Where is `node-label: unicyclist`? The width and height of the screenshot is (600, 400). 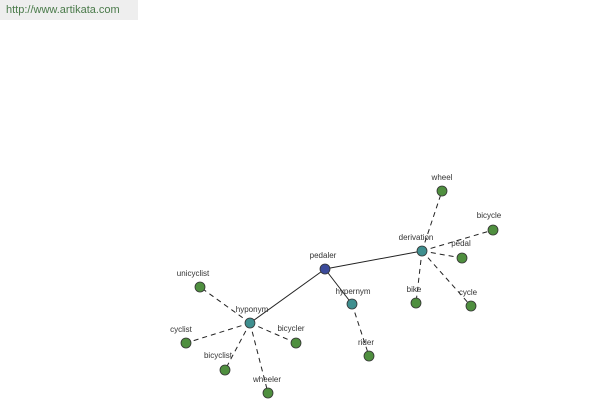 node-label: unicyclist is located at coordinates (193, 273).